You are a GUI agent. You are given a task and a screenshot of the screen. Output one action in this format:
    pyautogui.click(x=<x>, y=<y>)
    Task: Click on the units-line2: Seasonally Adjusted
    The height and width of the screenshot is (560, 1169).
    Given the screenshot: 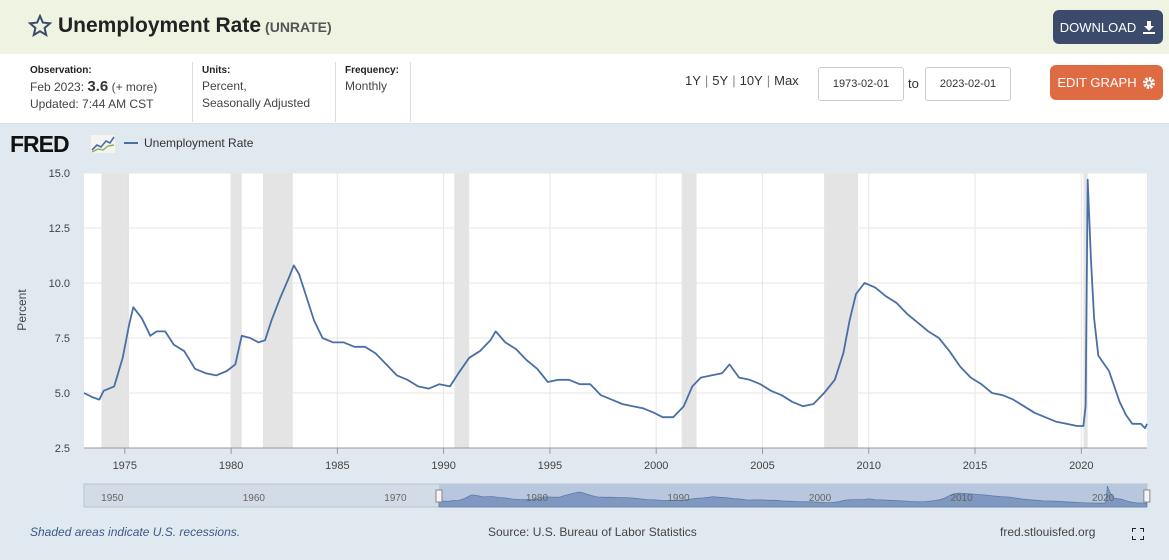 What is the action you would take?
    pyautogui.click(x=256, y=103)
    